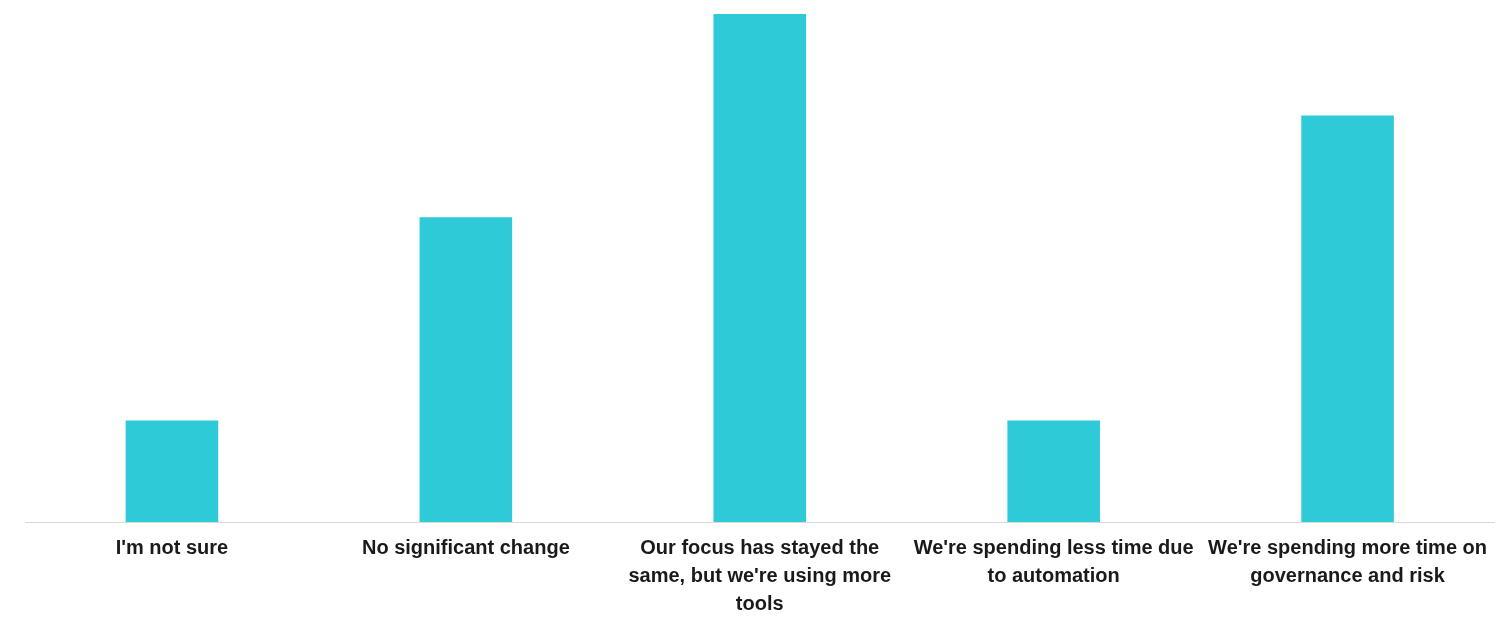 The width and height of the screenshot is (1499, 630). Describe the element at coordinates (465, 546) in the screenshot. I see `x-tick-label: No significant change` at that location.